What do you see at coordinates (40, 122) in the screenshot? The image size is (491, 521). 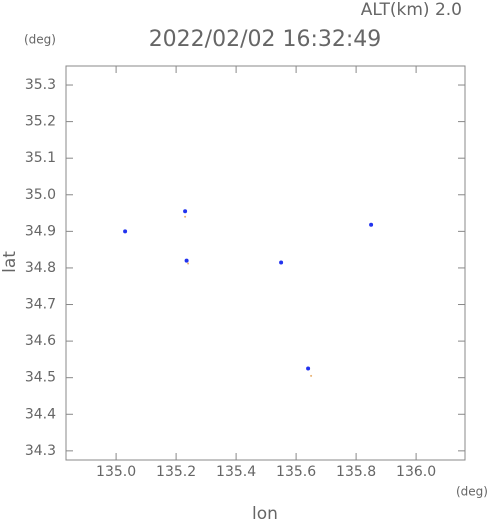 I see `y-tick-label: 35.2` at bounding box center [40, 122].